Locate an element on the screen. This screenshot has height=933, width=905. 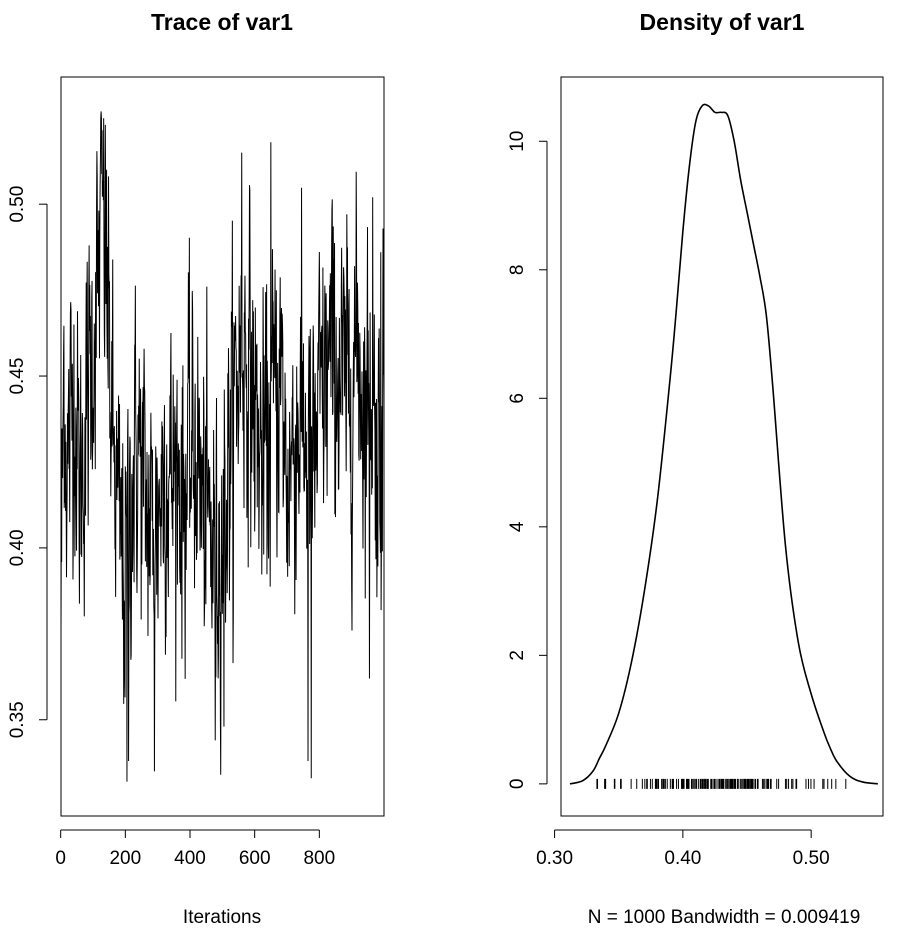
density-rug-marks is located at coordinates (721, 783).